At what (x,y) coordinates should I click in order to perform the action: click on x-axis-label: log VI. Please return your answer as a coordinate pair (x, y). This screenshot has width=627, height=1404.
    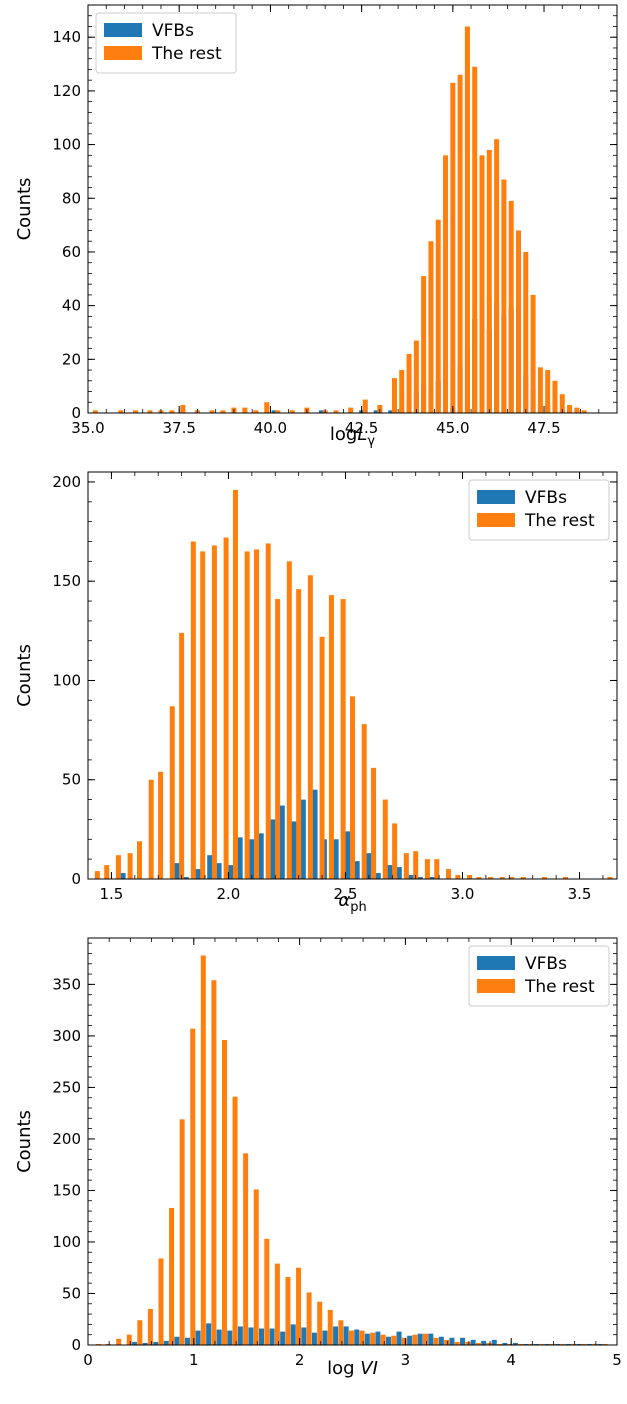
    Looking at the image, I should click on (352, 1368).